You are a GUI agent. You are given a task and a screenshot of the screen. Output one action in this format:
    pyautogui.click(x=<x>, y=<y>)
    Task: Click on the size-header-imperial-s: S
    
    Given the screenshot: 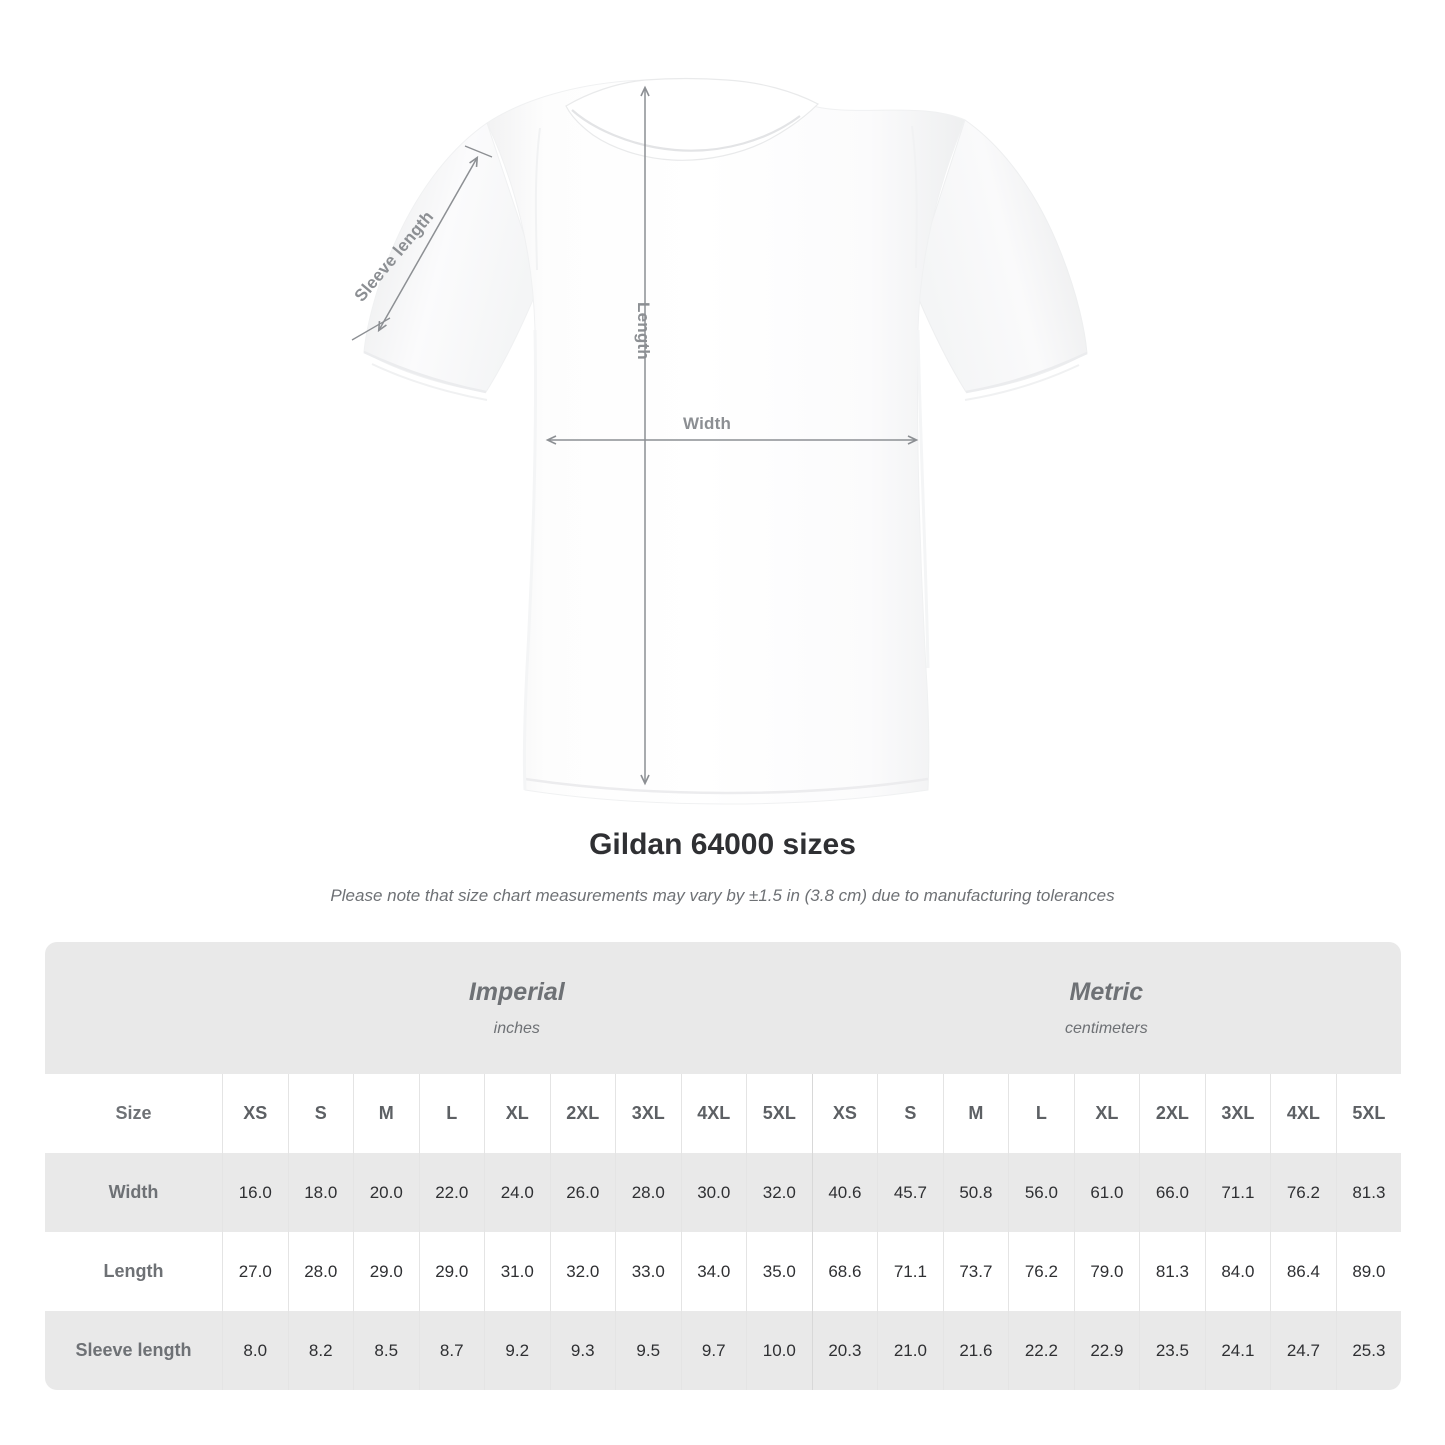 What is the action you would take?
    pyautogui.click(x=320, y=1114)
    